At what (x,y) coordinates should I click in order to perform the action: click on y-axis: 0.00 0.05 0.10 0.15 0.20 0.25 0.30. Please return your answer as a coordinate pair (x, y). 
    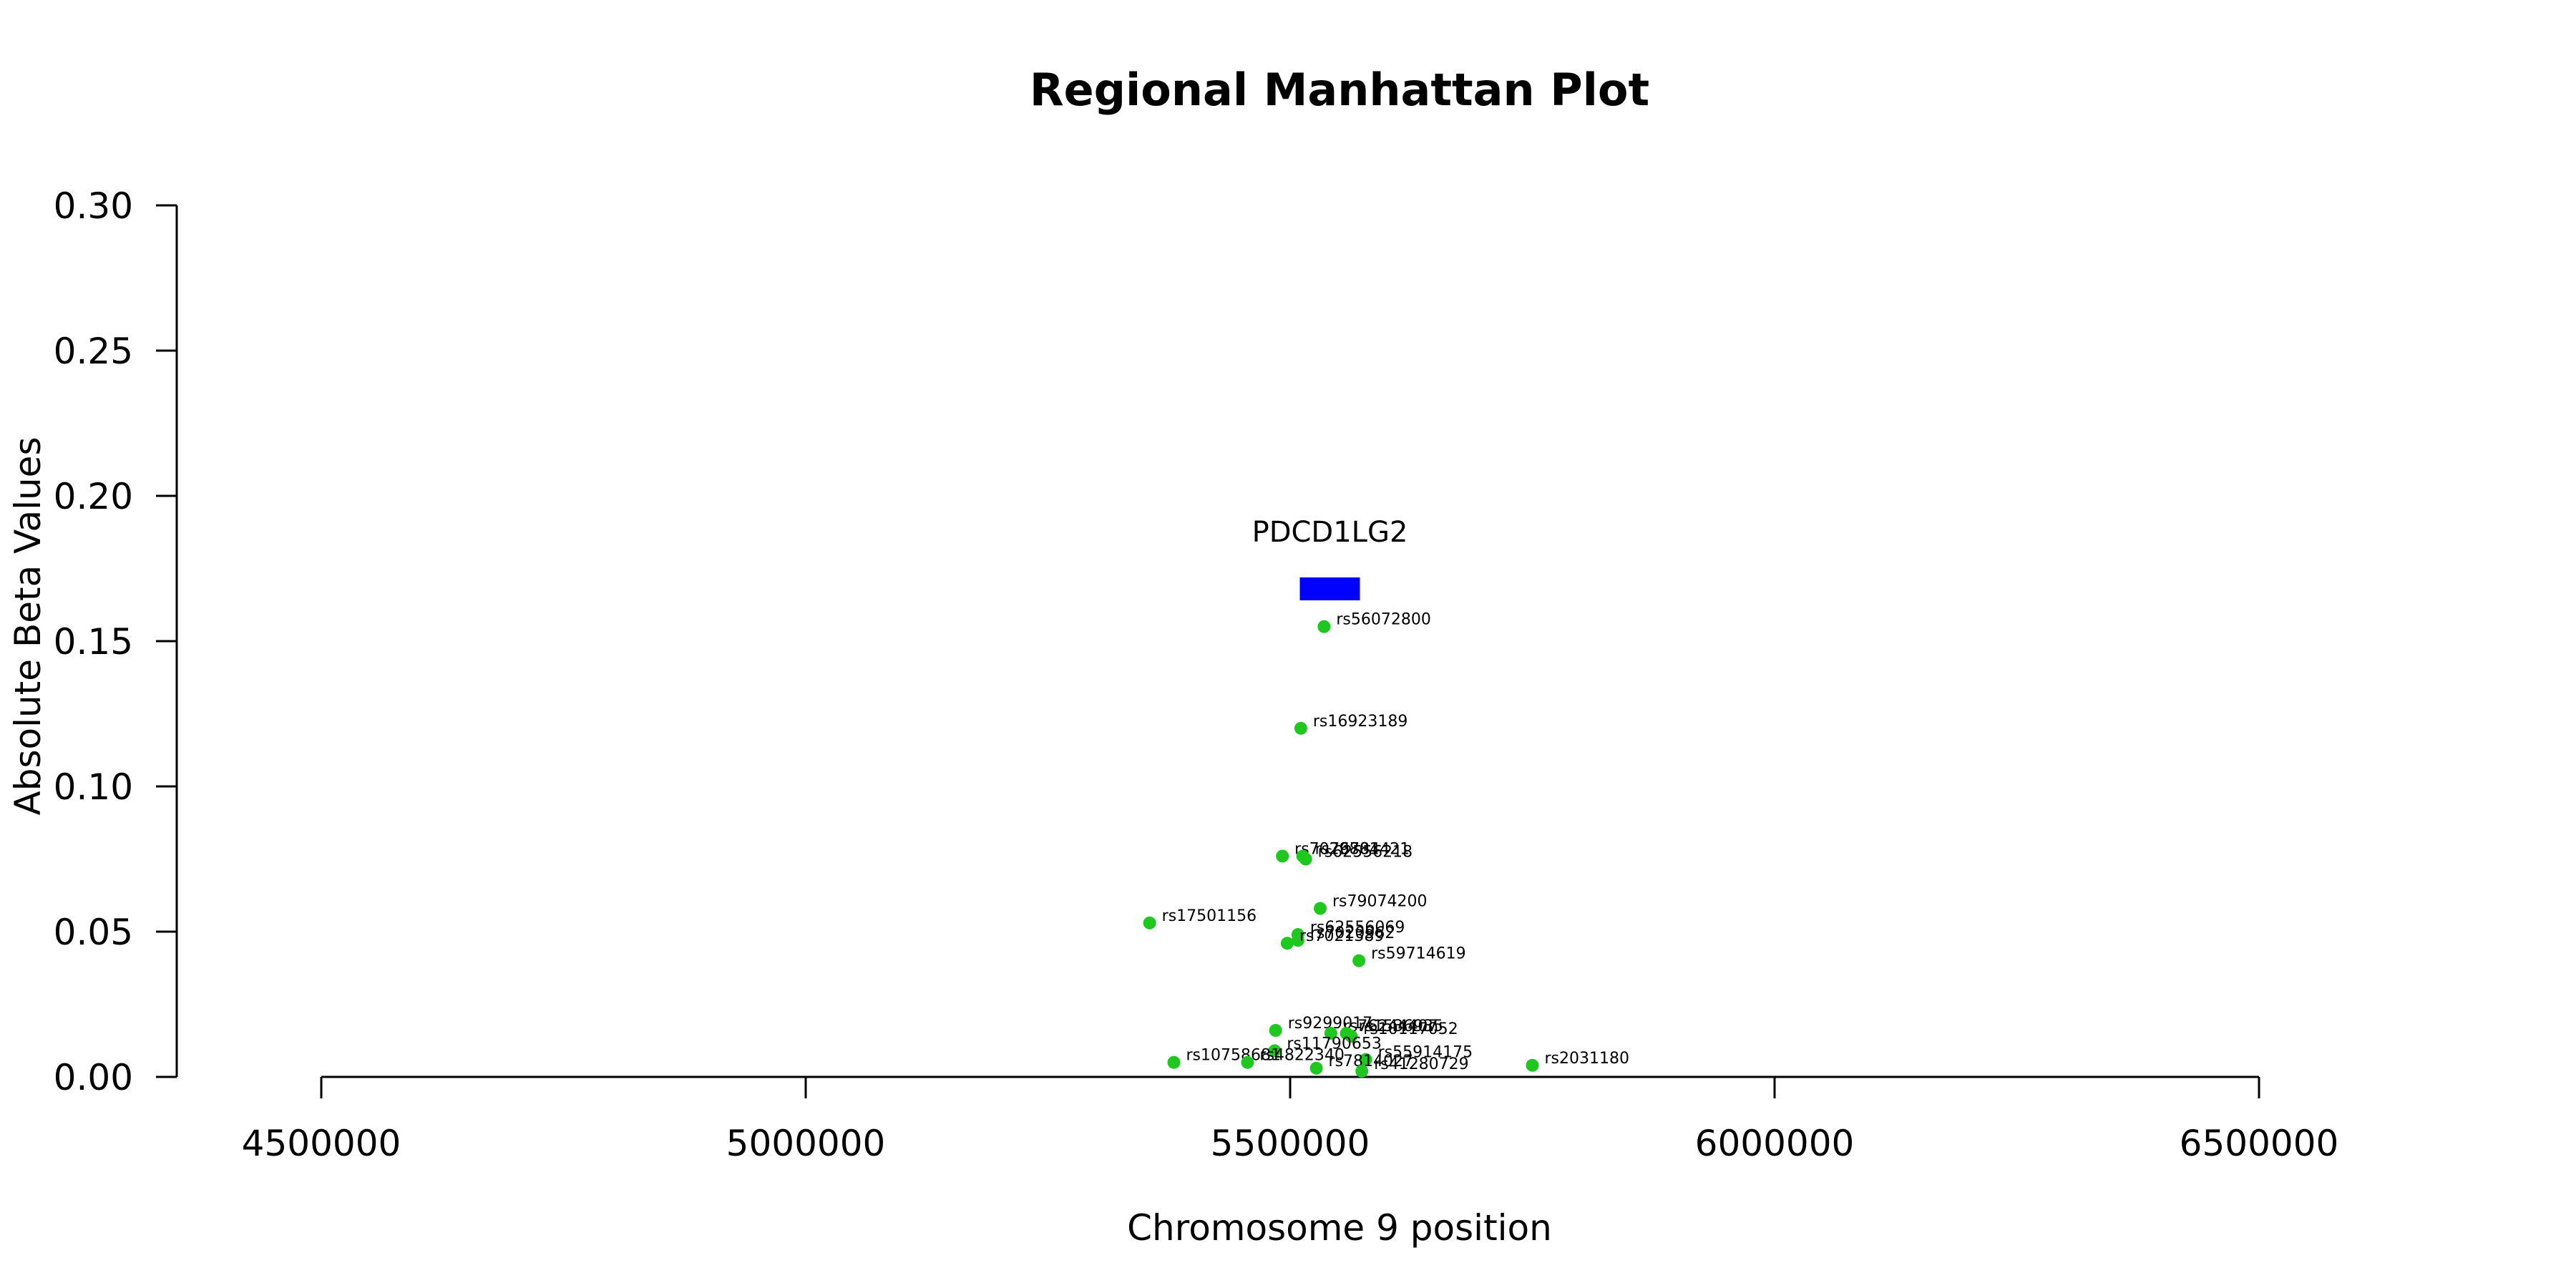
    Looking at the image, I should click on (116, 641).